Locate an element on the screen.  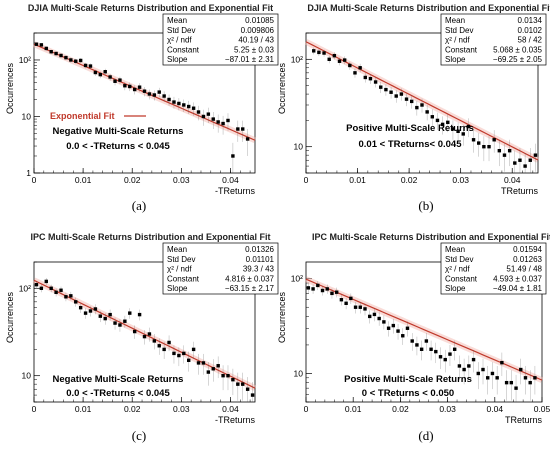
stats-value: 0.01085 is located at coordinates (259, 20).